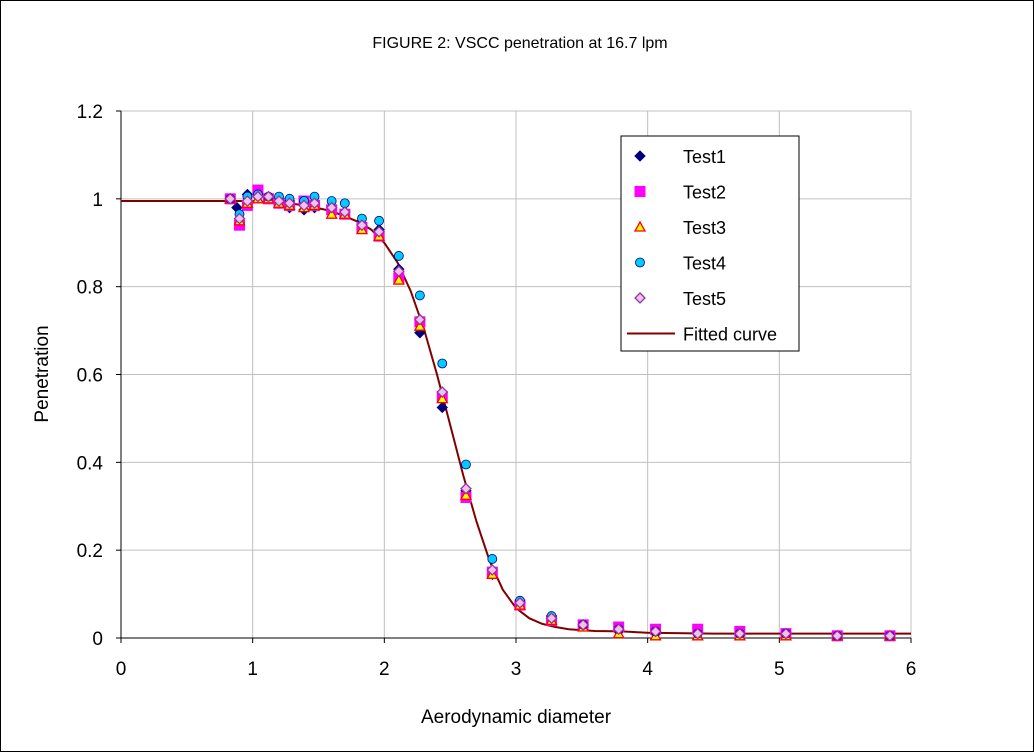 The width and height of the screenshot is (1034, 752). What do you see at coordinates (704, 228) in the screenshot?
I see `legend-label-test3: Test3` at bounding box center [704, 228].